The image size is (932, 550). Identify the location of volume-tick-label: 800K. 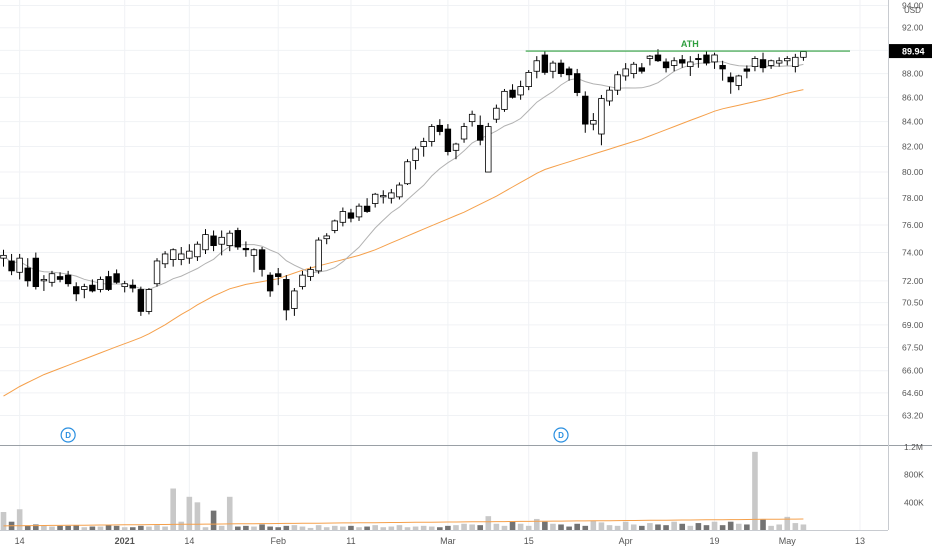
(914, 475).